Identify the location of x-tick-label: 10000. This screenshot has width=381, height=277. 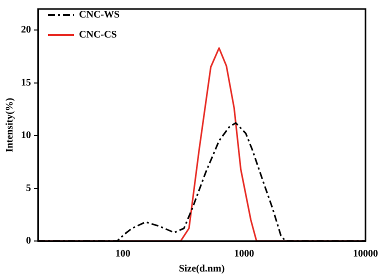
(365, 254).